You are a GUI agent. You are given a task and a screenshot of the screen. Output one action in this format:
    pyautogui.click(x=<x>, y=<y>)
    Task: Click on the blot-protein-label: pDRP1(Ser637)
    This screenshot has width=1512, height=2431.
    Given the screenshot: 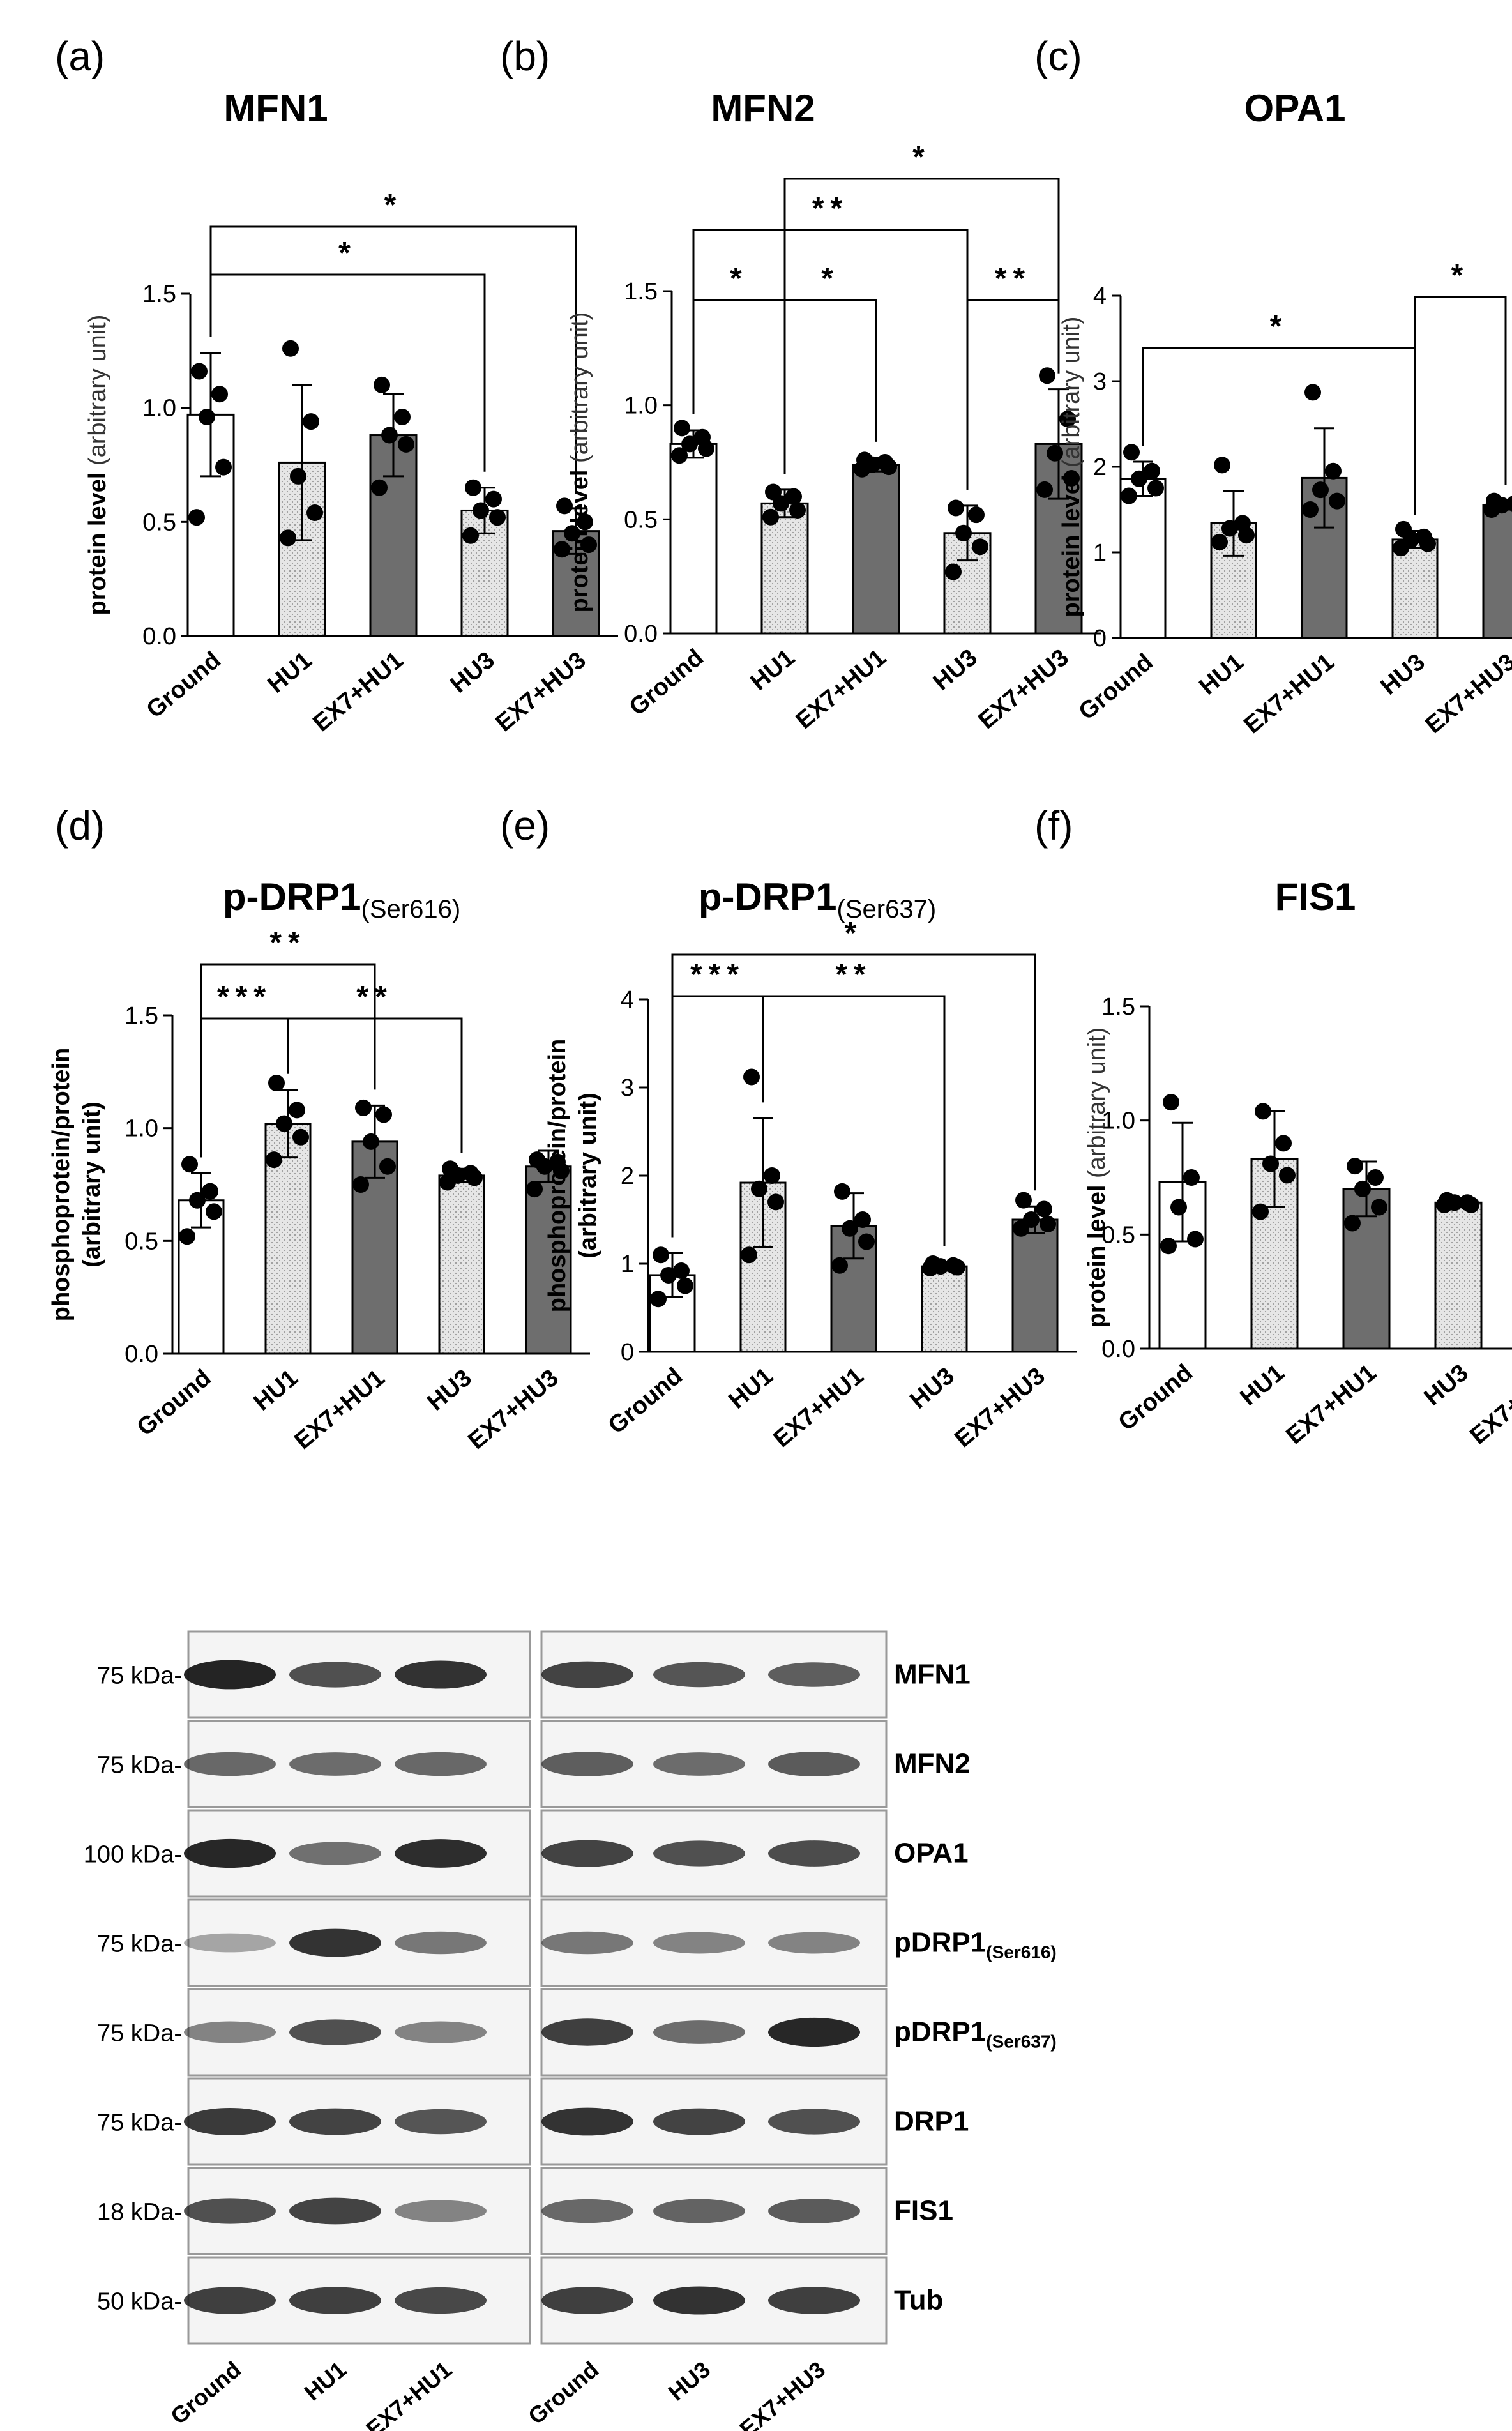 What is the action you would take?
    pyautogui.click(x=975, y=2034)
    